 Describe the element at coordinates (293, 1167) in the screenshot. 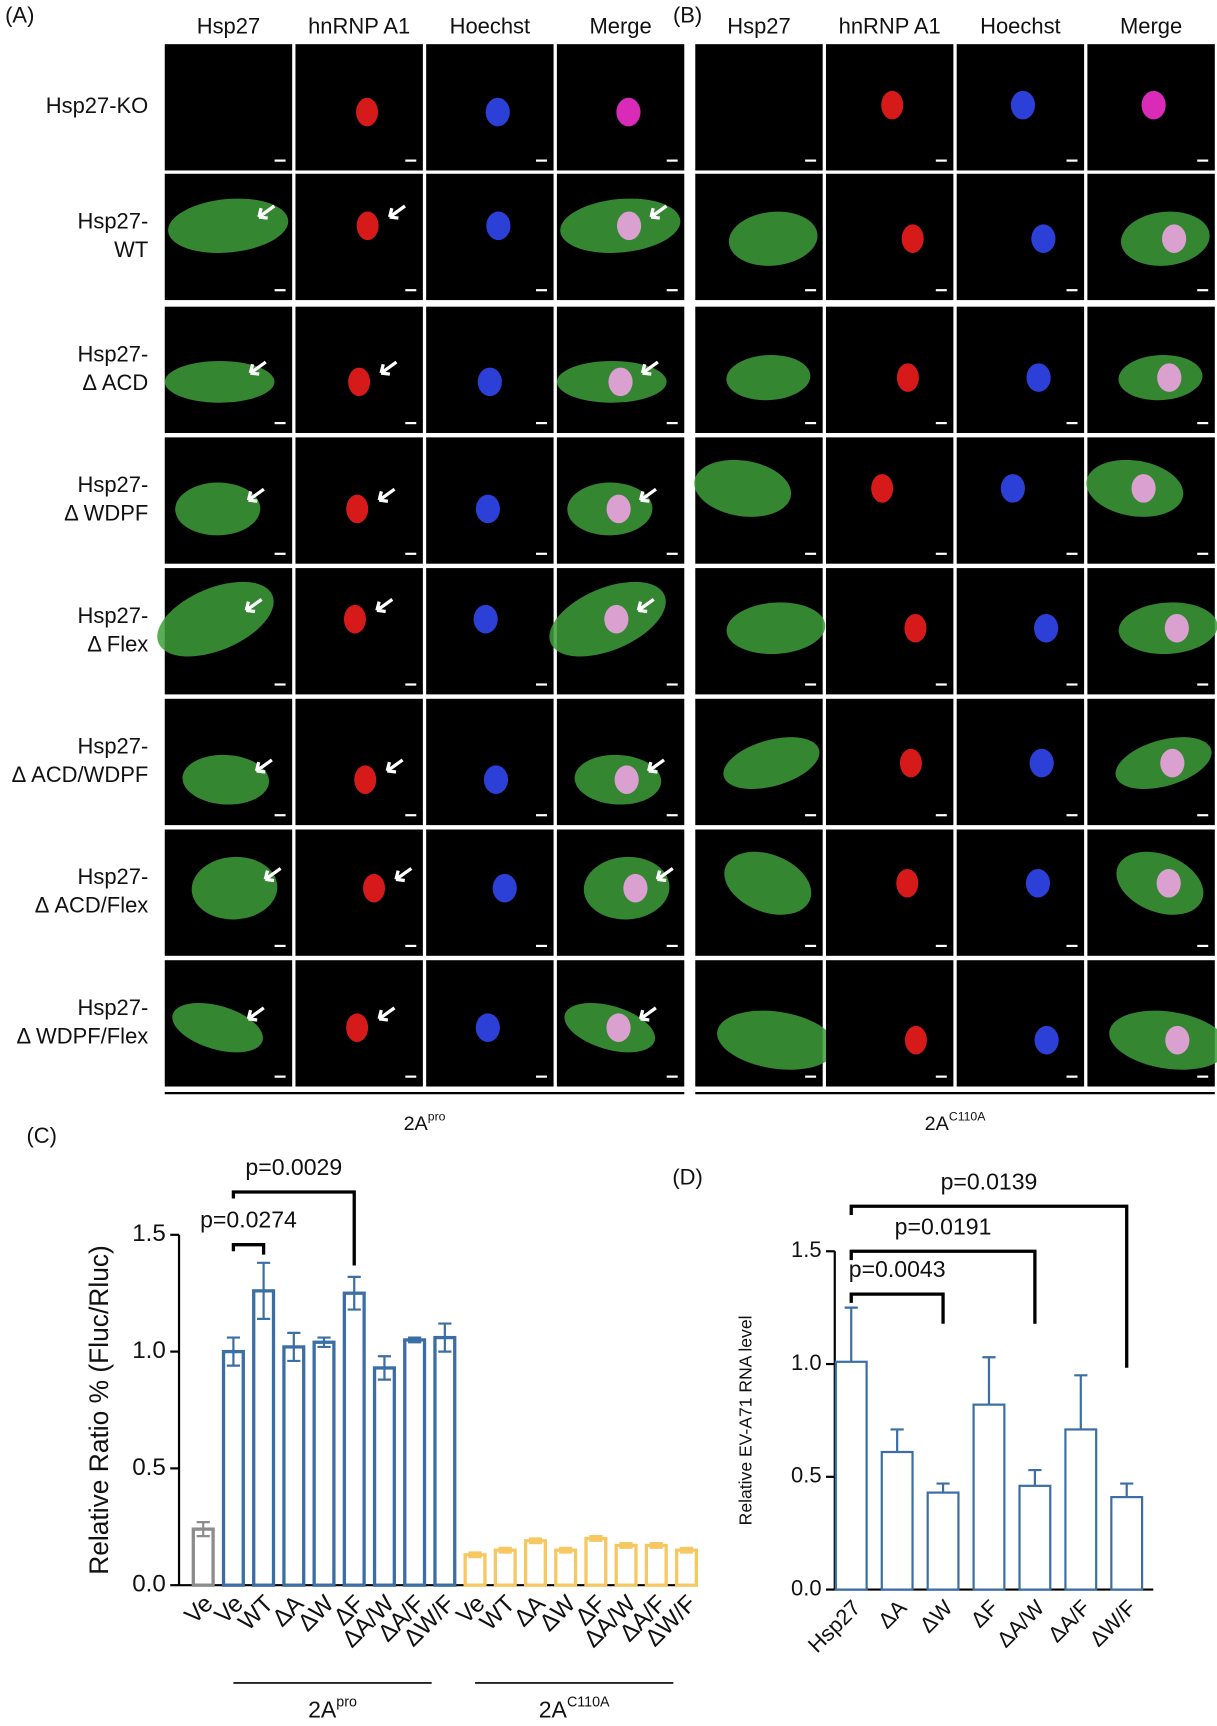

I see `p-value: p=0.0029` at that location.